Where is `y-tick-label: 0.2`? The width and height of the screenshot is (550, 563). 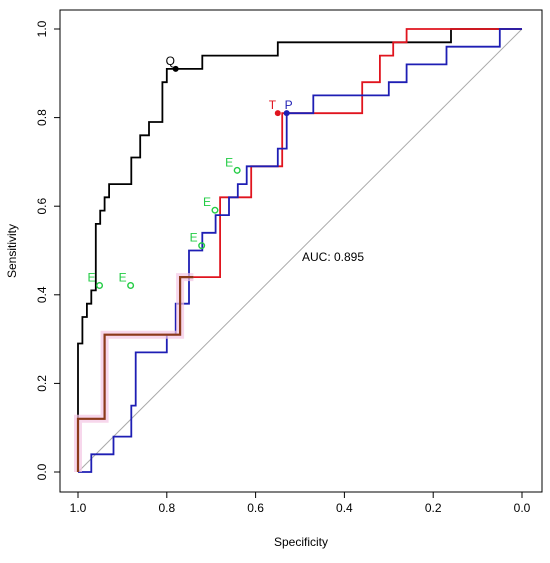
y-tick-label: 0.2 is located at coordinates (42, 383).